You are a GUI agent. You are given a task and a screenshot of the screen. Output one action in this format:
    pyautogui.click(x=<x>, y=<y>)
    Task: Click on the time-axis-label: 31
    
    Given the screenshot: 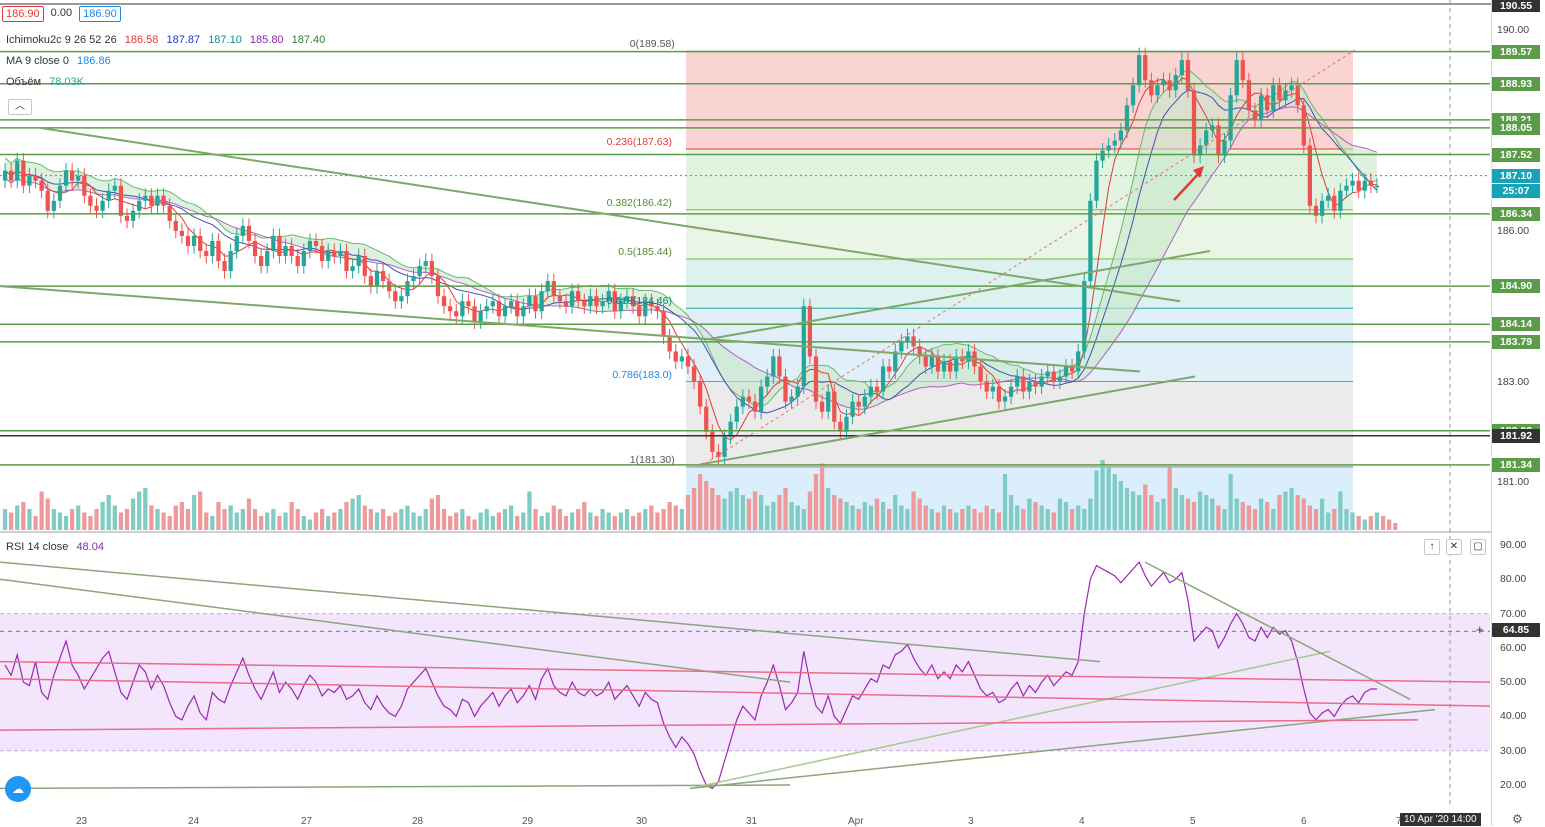 What is the action you would take?
    pyautogui.click(x=752, y=821)
    